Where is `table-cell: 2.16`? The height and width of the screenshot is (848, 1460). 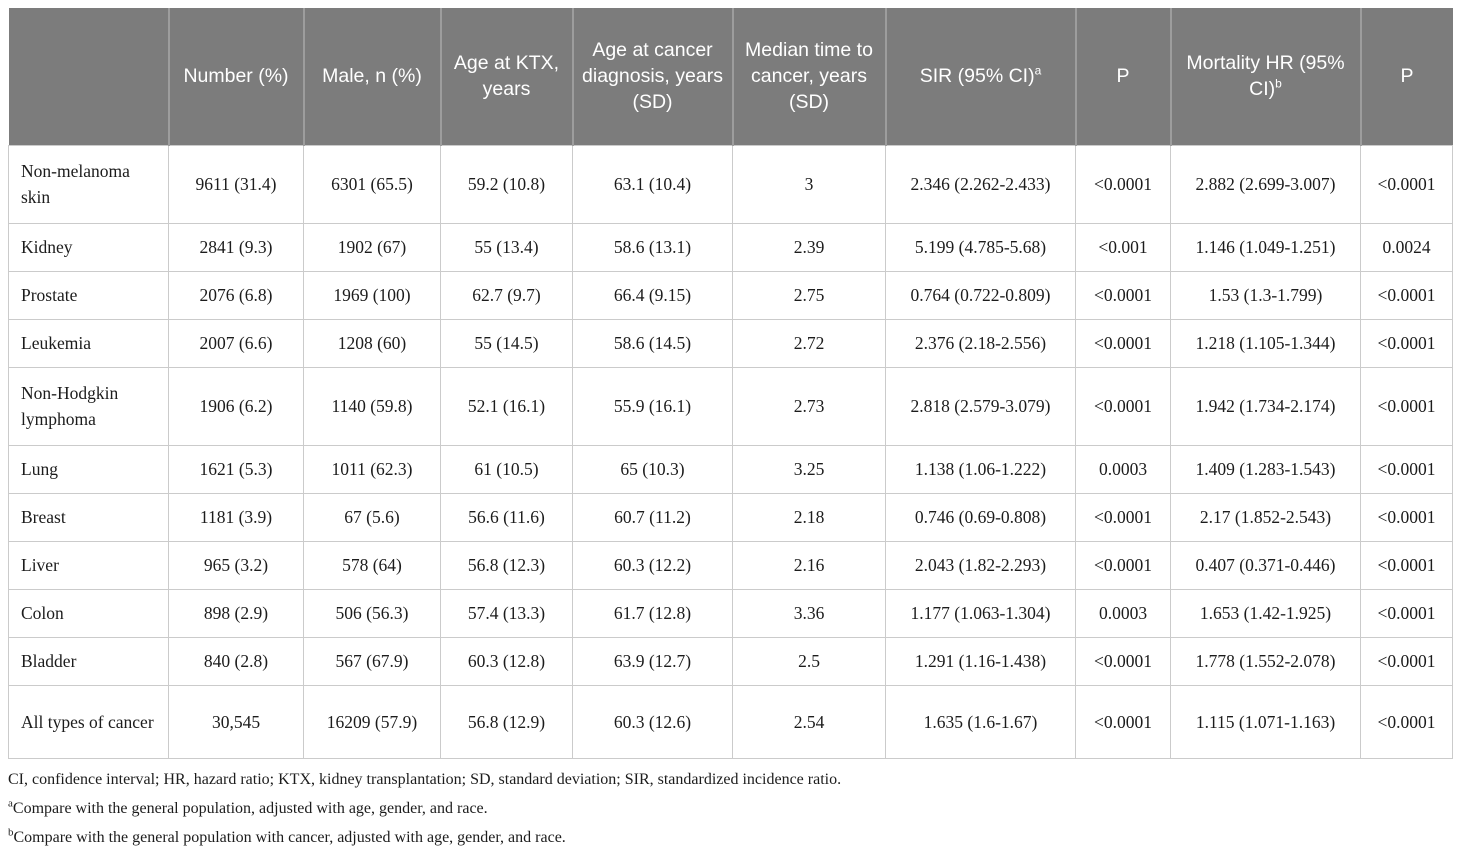 table-cell: 2.16 is located at coordinates (809, 565).